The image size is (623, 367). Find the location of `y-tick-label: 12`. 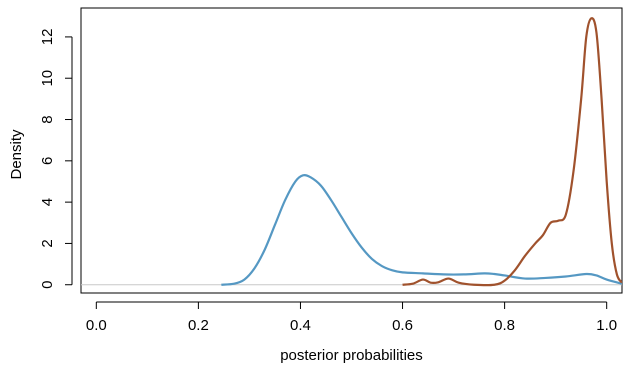

y-tick-label: 12 is located at coordinates (47, 37).